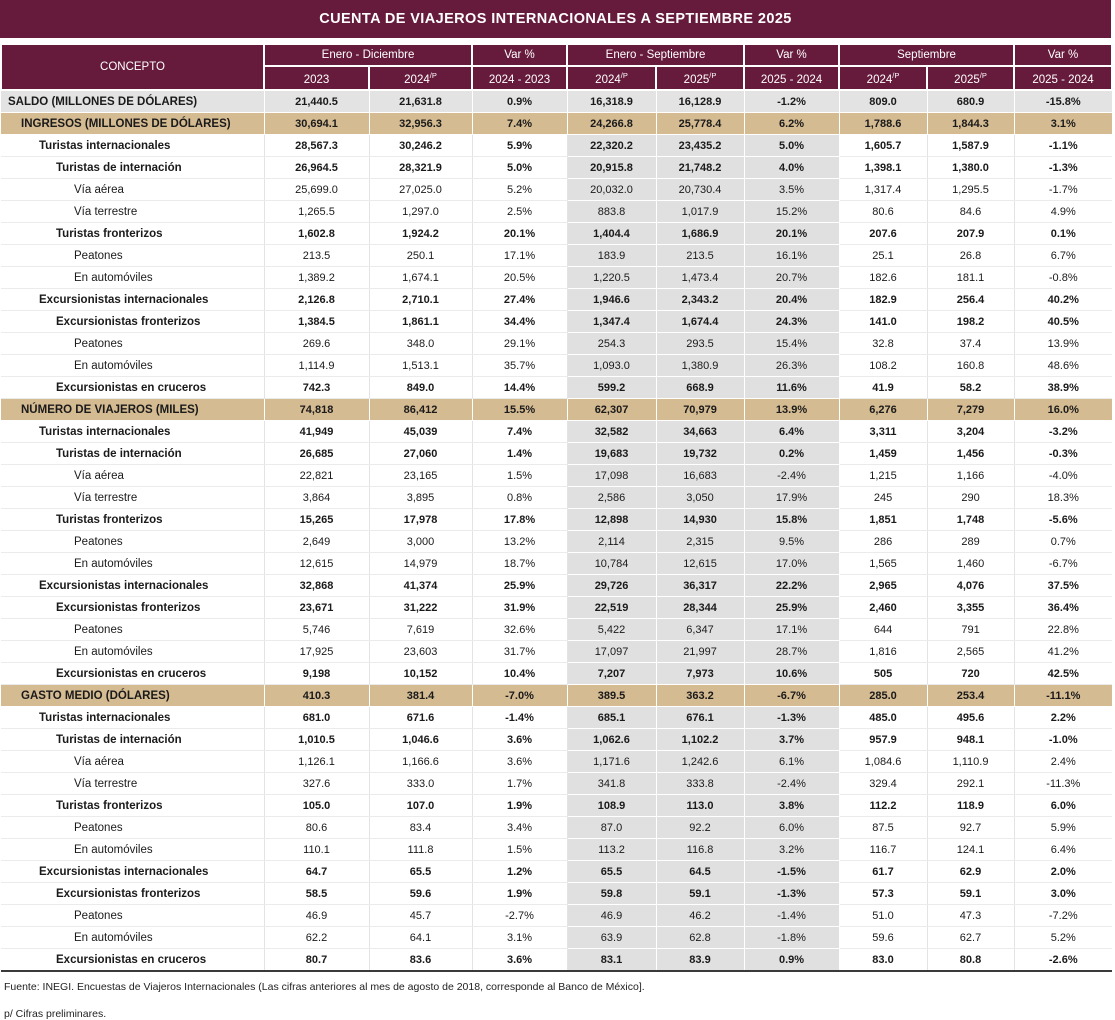 The width and height of the screenshot is (1115, 1020). What do you see at coordinates (792, 871) in the screenshot?
I see `value-cell: -1.5%` at bounding box center [792, 871].